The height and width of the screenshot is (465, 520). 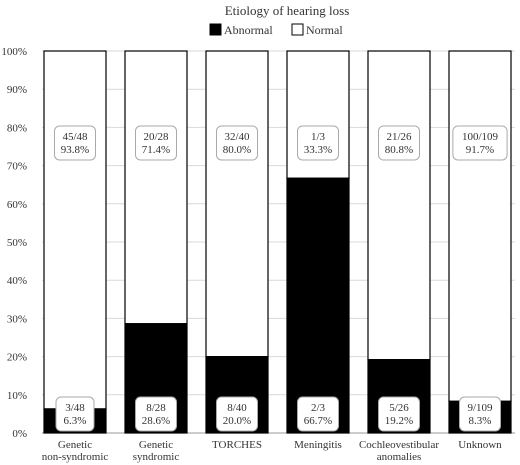 What do you see at coordinates (480, 408) in the screenshot?
I see `data-label-text: 9/109` at bounding box center [480, 408].